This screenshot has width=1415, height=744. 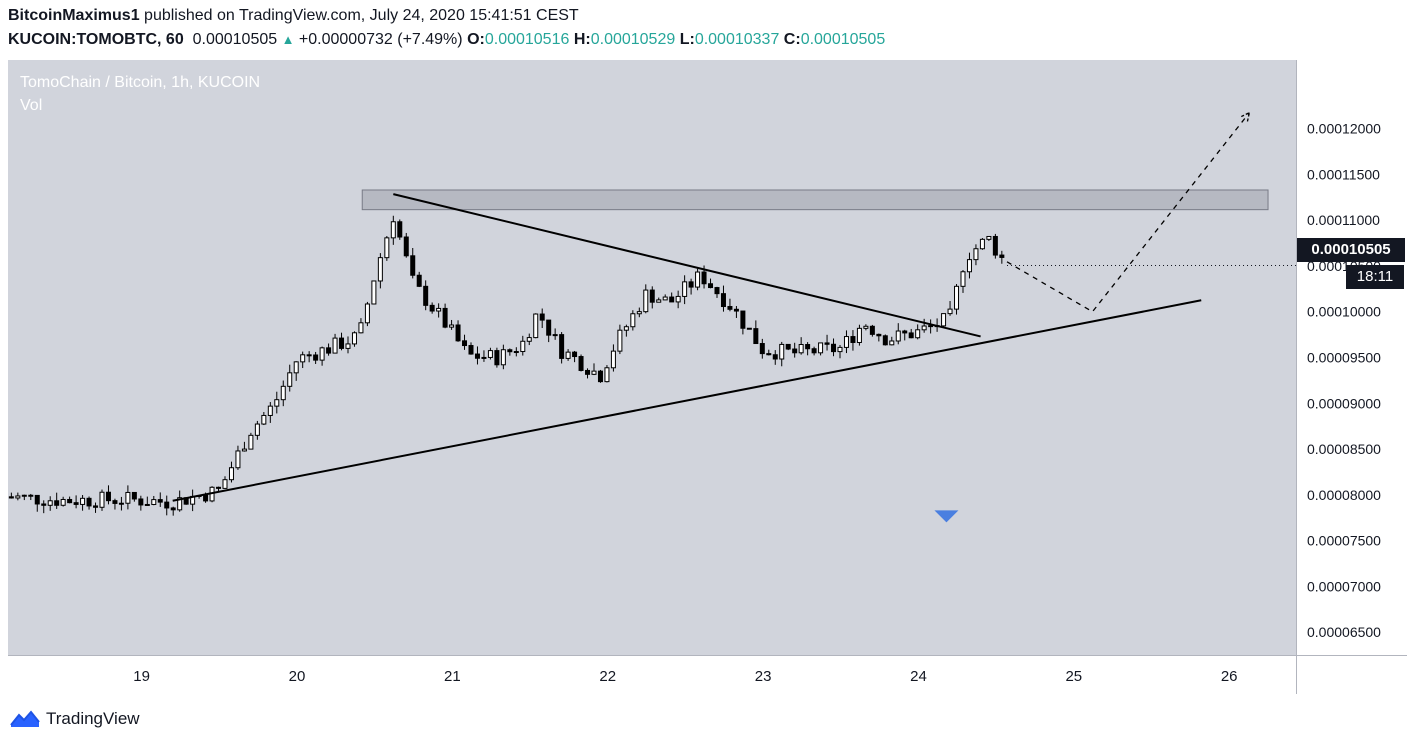 I want to click on open-value: 0.00010516, so click(x=527, y=39).